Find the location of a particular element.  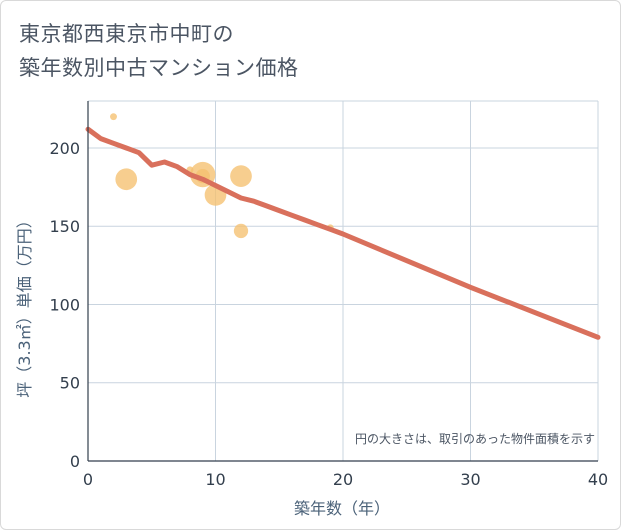

y-axis-title: 坪（3.3㎡）単価（万円） is located at coordinates (24, 304).